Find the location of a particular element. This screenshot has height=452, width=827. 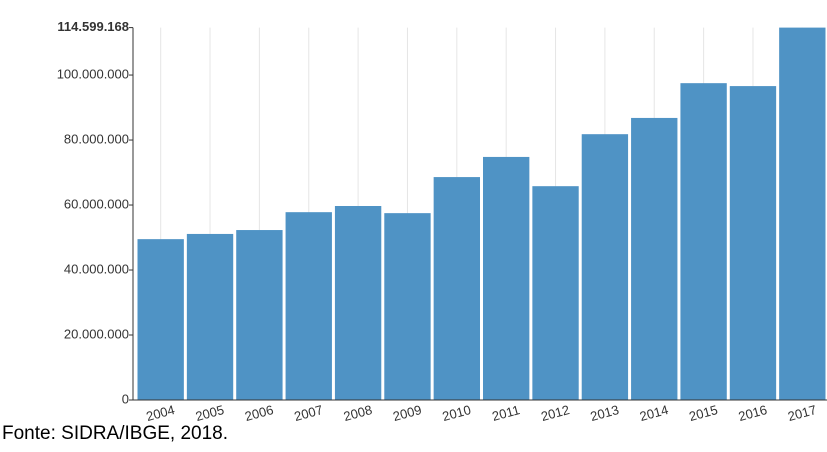

y-tick-label: 60.000.000 is located at coordinates (96, 203).